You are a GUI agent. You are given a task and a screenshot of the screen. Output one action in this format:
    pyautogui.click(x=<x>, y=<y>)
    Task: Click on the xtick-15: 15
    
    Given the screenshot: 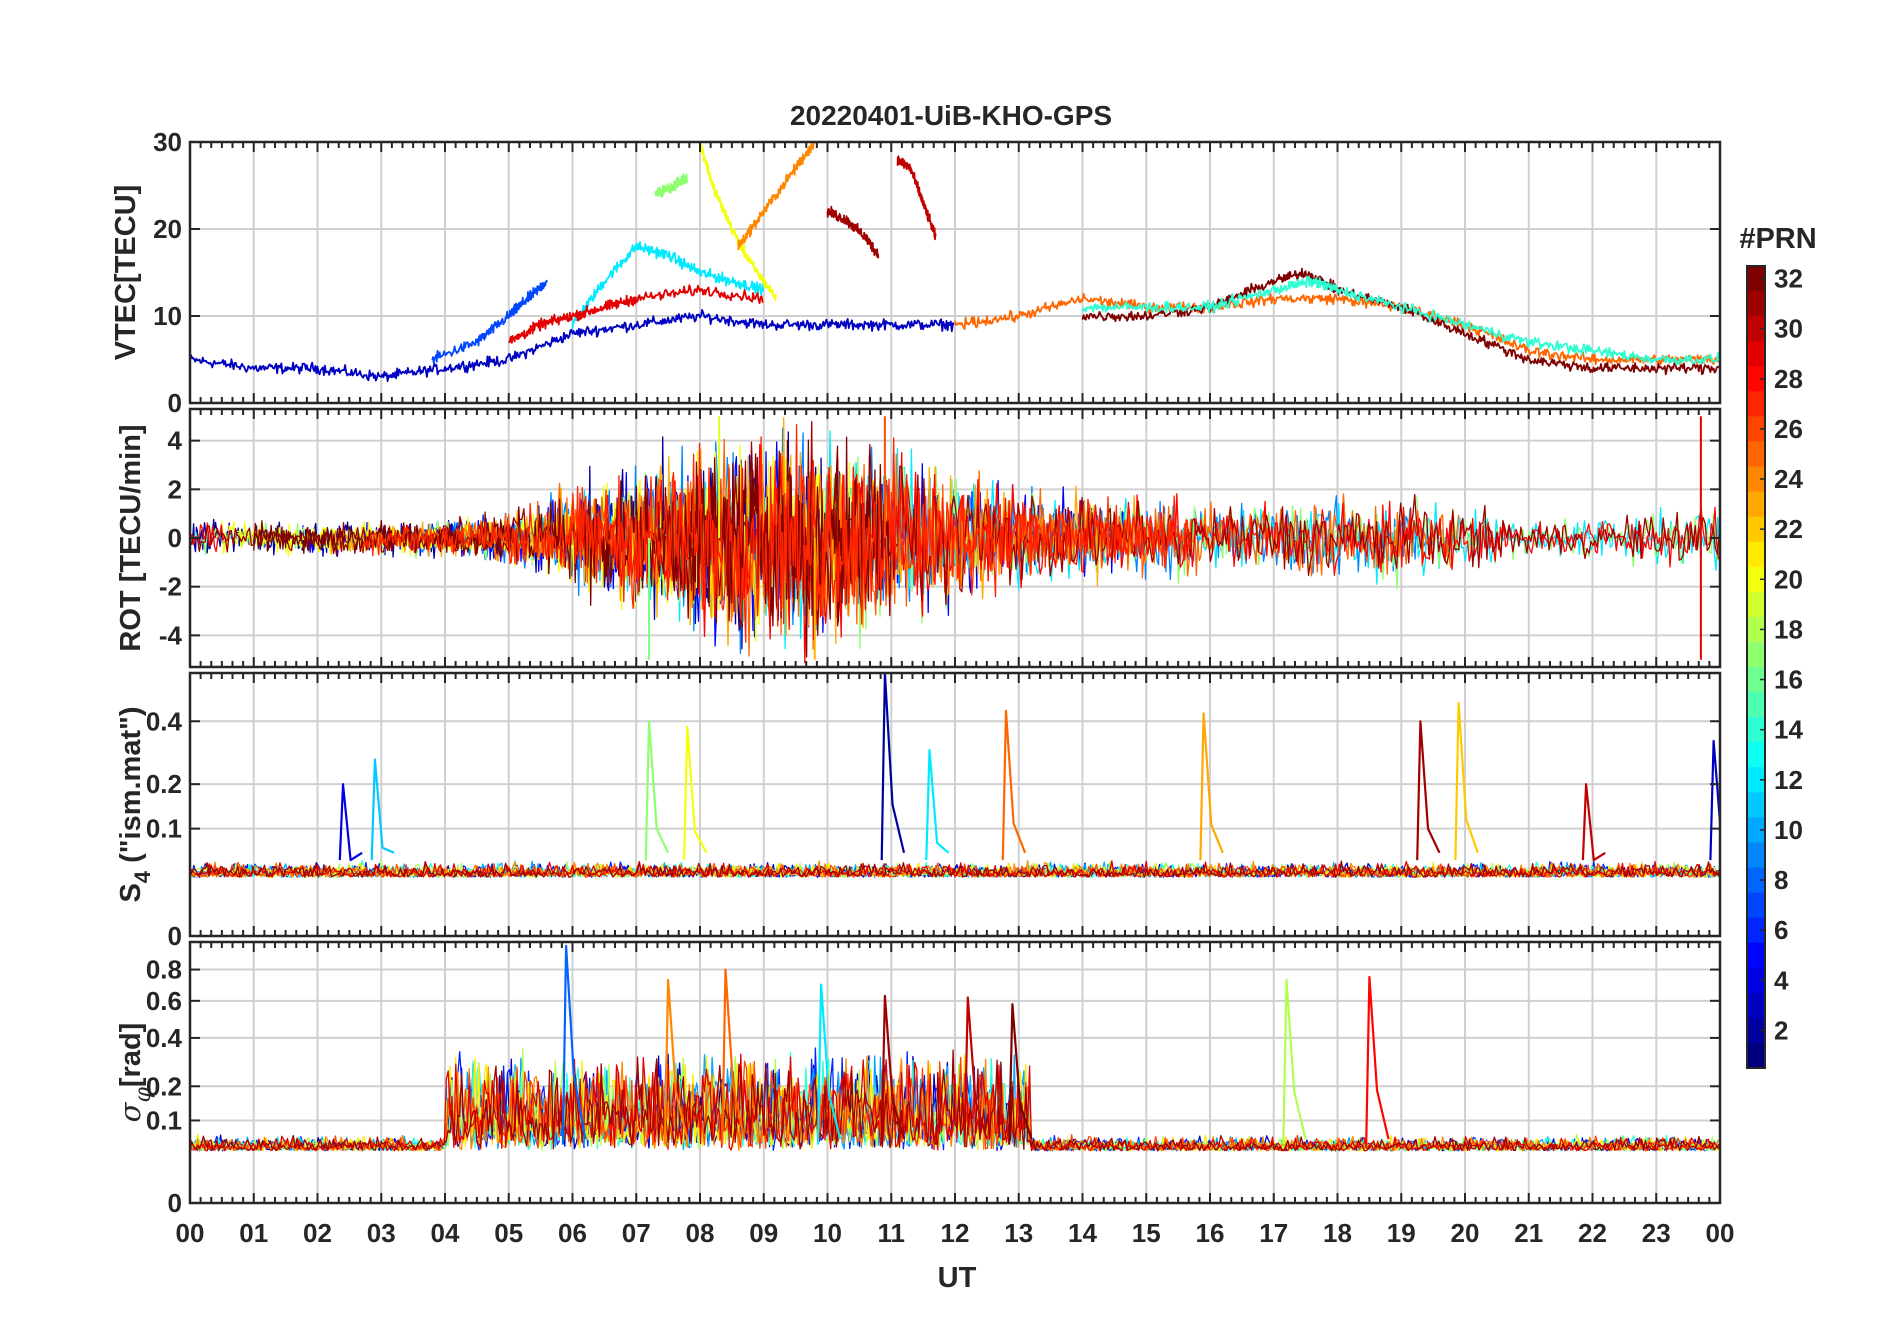 What is the action you would take?
    pyautogui.click(x=1146, y=1233)
    